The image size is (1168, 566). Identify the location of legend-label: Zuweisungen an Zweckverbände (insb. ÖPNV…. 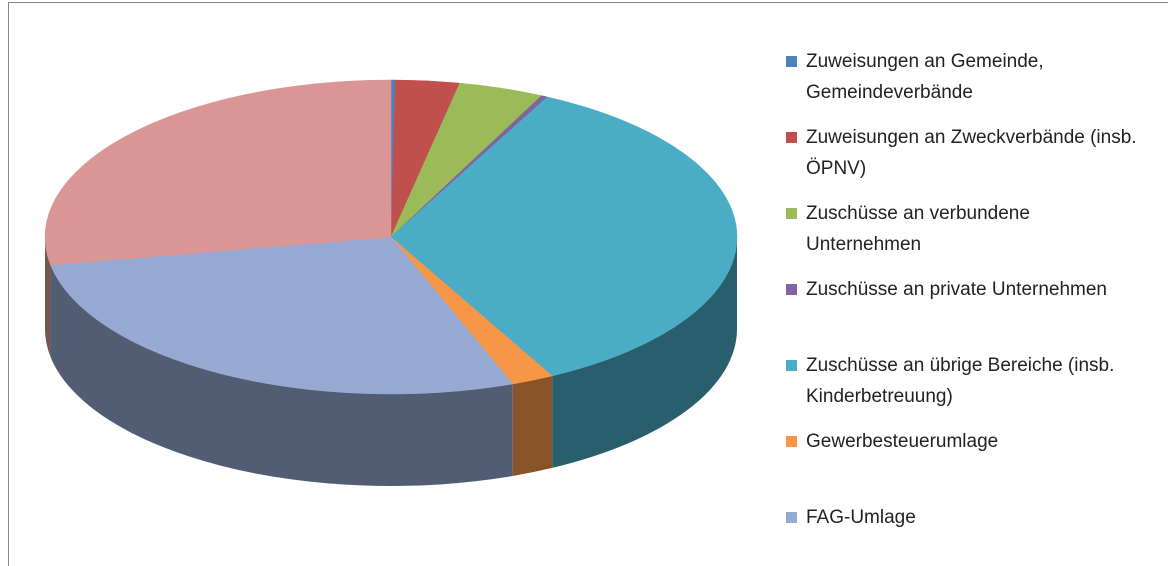
(971, 153).